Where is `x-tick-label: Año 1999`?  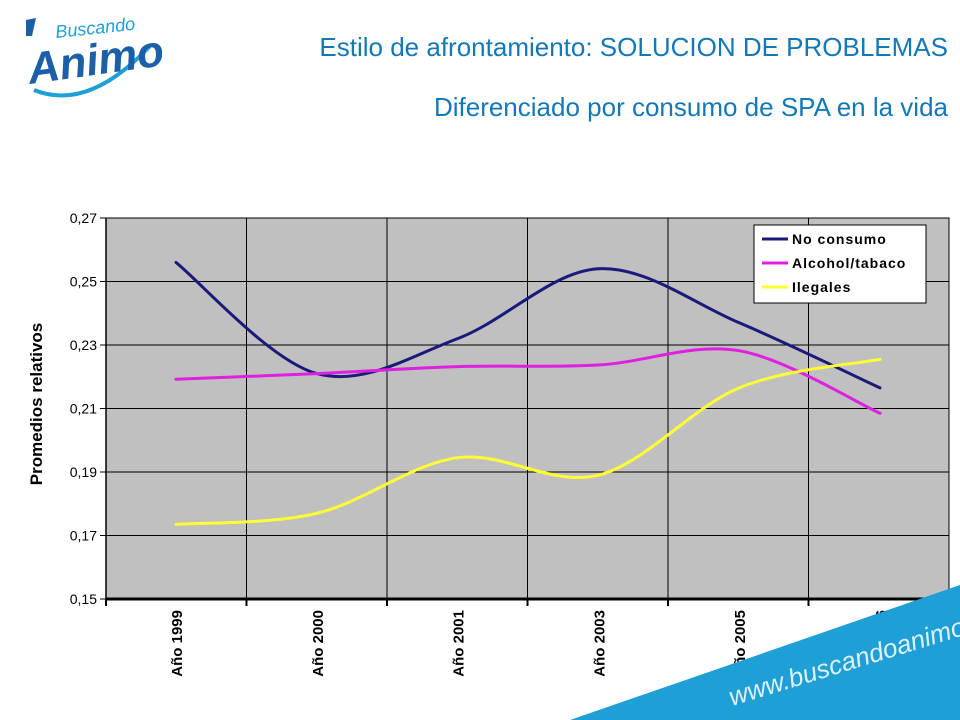 x-tick-label: Año 1999 is located at coordinates (177, 643).